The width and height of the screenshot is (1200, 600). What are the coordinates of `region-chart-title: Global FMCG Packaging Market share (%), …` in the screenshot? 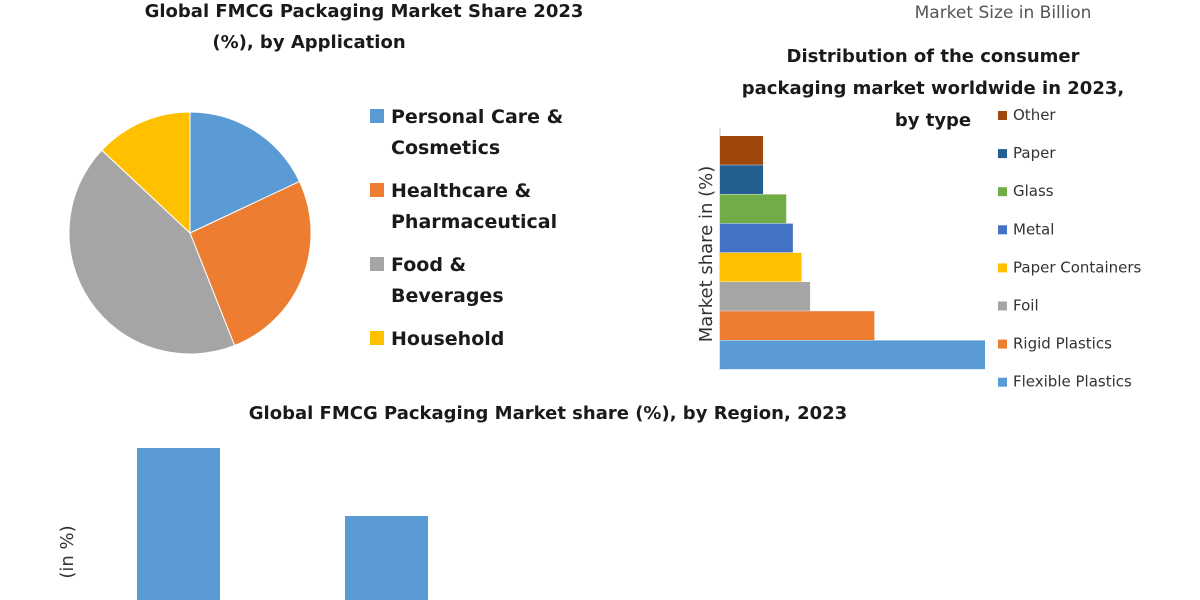 It's located at (548, 413).